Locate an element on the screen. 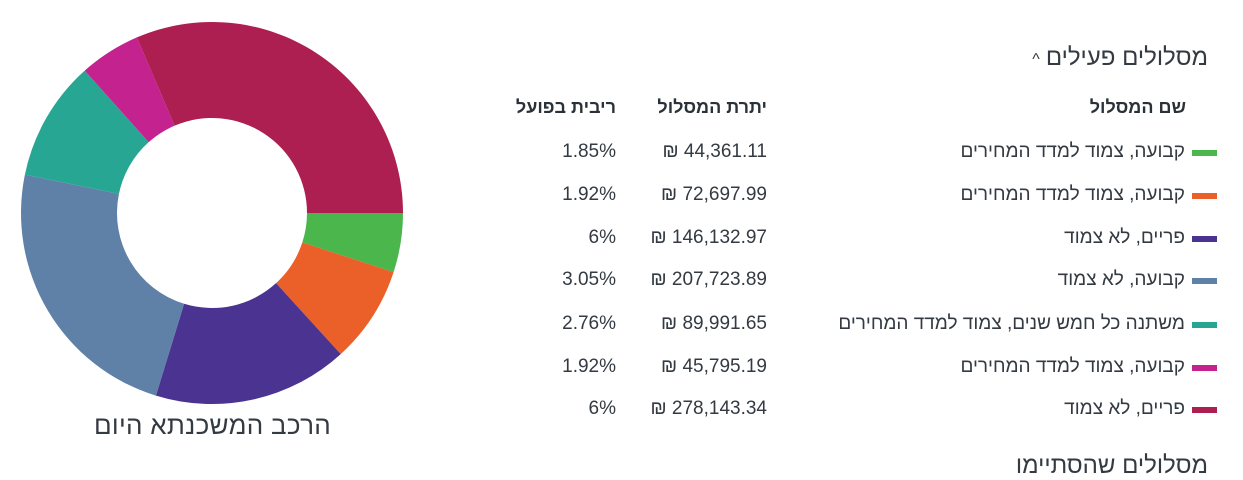  table-row: פריים, לא צמוד ₪ 278,143.34 6% is located at coordinates (621, 413).